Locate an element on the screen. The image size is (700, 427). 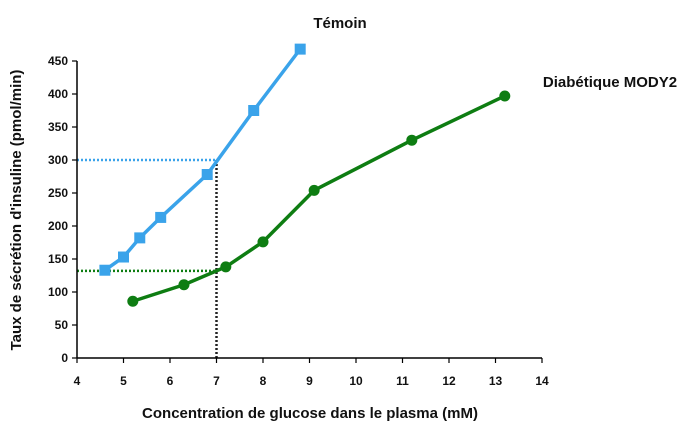
y-tick-label: 200 is located at coordinates (58, 226).